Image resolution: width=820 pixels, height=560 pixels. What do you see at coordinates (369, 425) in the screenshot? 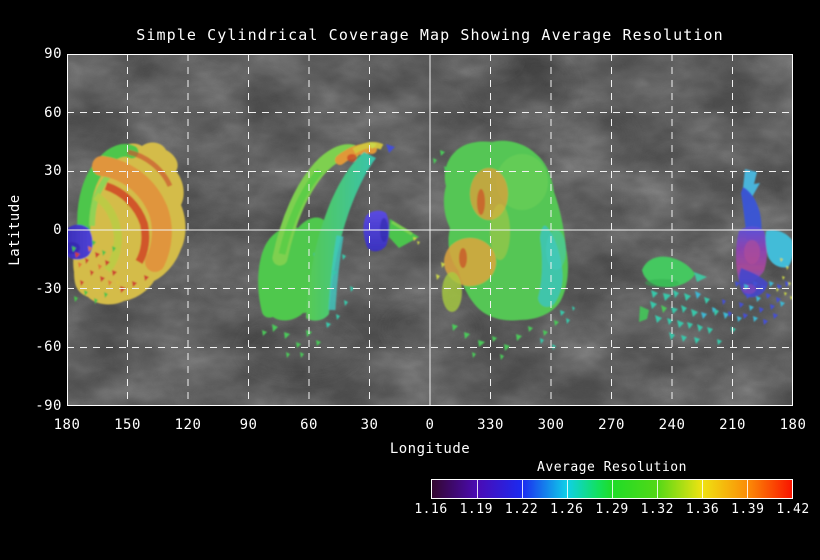
I see `x-tick-label: 30` at bounding box center [369, 425].